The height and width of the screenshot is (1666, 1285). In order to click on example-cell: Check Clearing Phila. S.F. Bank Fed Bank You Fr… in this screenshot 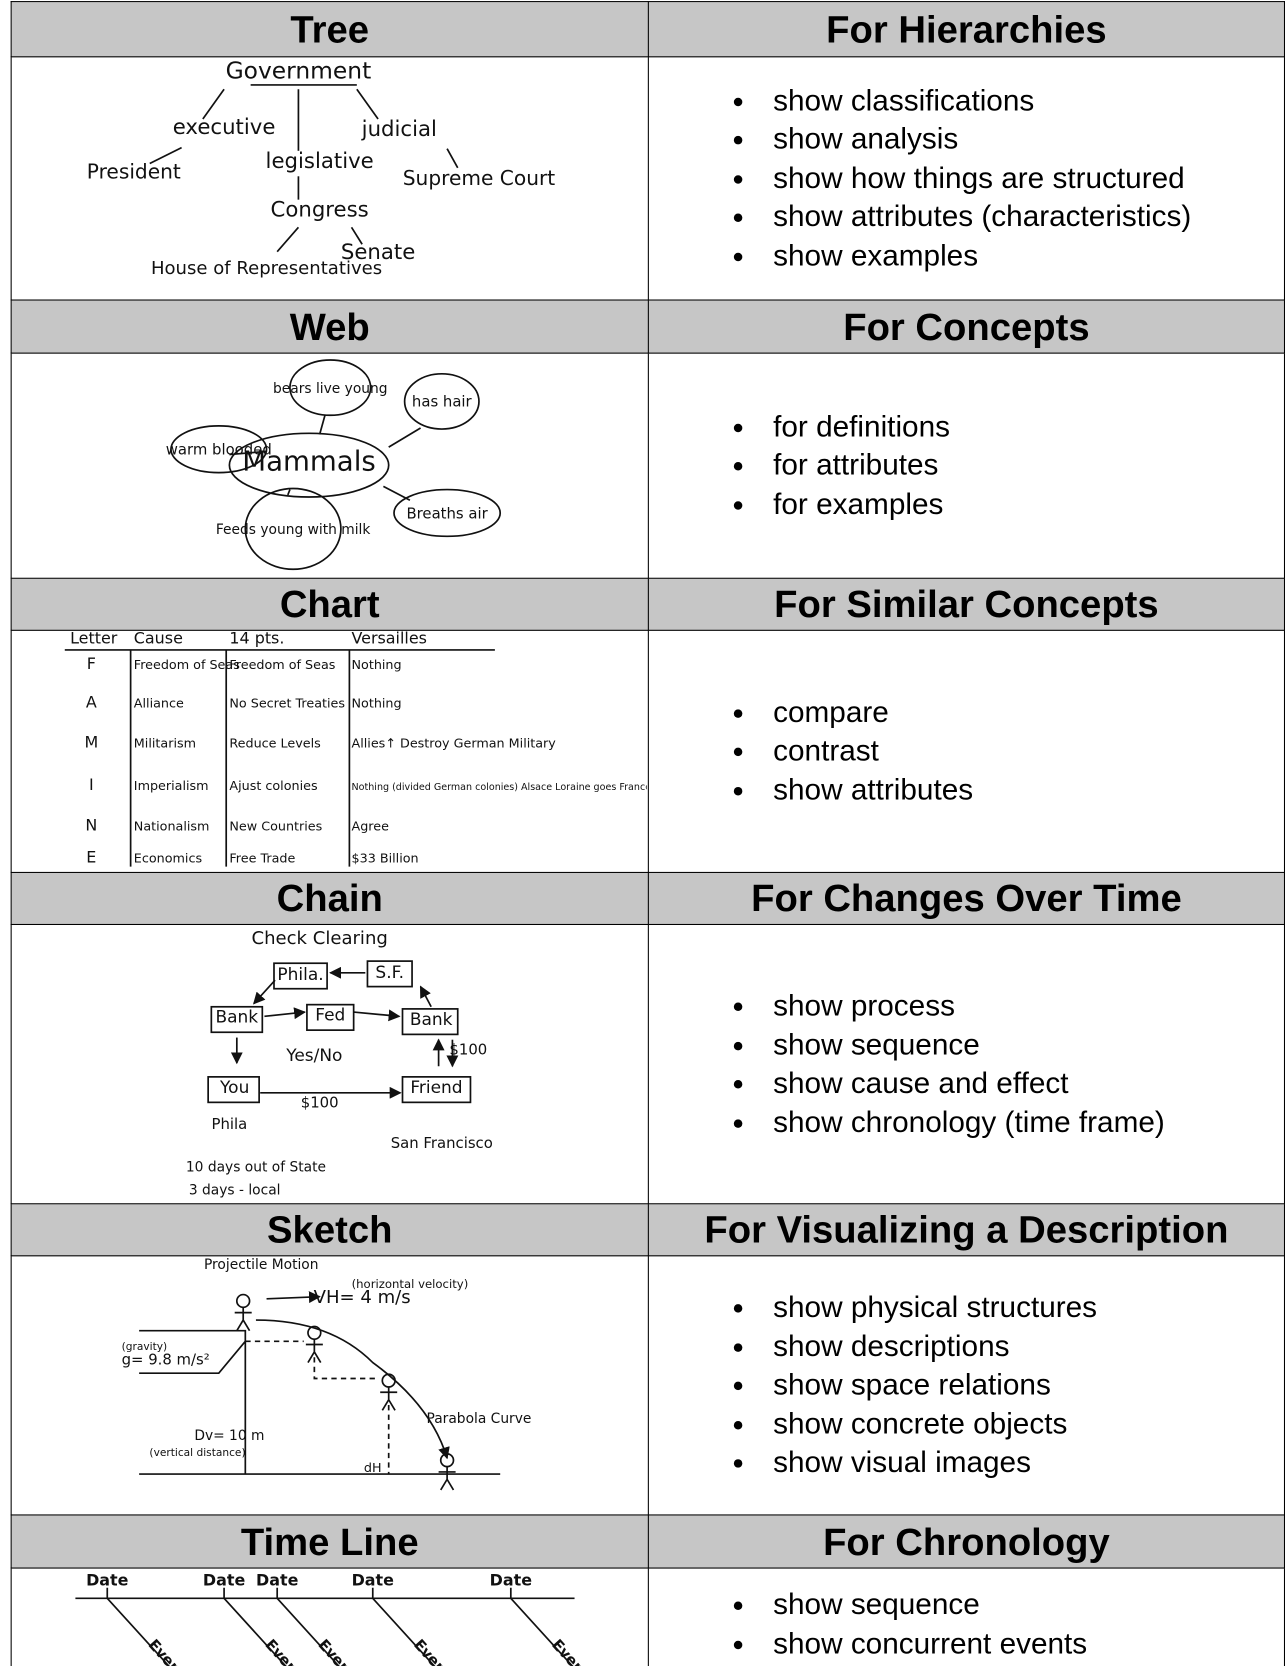, I will do `click(329, 1064)`.